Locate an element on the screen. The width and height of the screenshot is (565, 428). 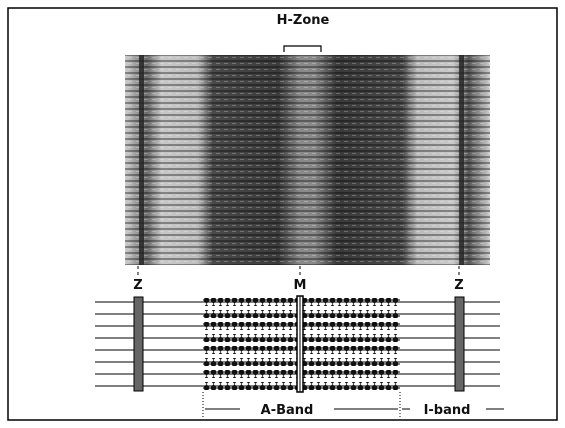
a-band-label: A-Band is located at coordinates (287, 410).